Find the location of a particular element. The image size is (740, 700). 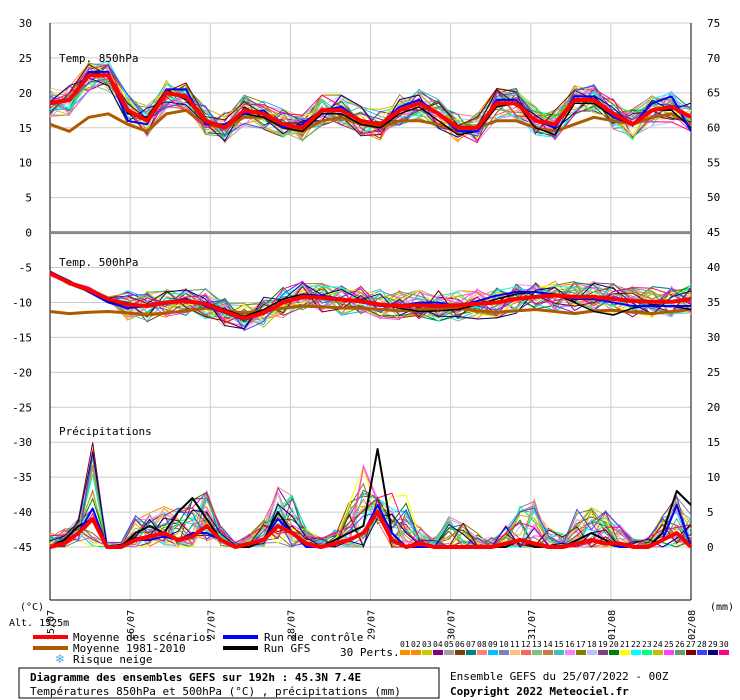

member-label: 04 is located at coordinates (438, 644).